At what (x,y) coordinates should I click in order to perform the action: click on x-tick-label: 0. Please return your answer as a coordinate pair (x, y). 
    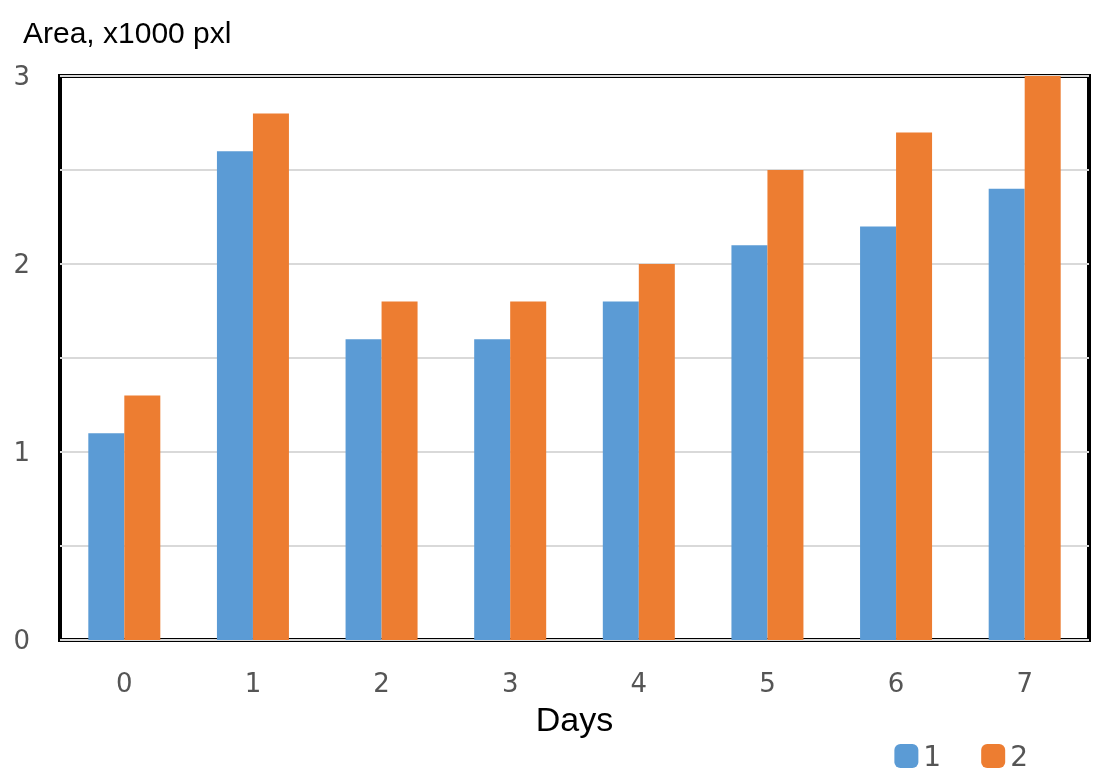
    Looking at the image, I should click on (124, 683).